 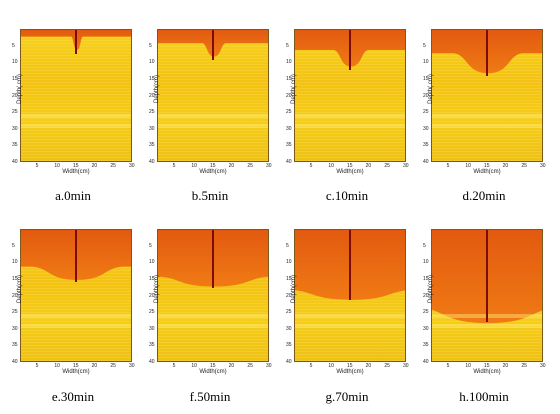 I want to click on y-axis-label: Depth( cm), so click(x=20, y=89).